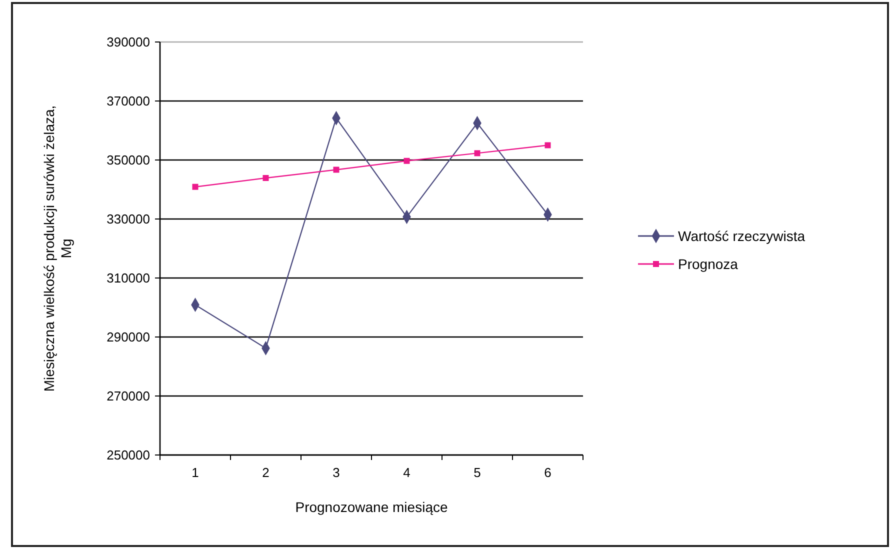  Describe the element at coordinates (128, 455) in the screenshot. I see `y-tick-label: 250000` at that location.